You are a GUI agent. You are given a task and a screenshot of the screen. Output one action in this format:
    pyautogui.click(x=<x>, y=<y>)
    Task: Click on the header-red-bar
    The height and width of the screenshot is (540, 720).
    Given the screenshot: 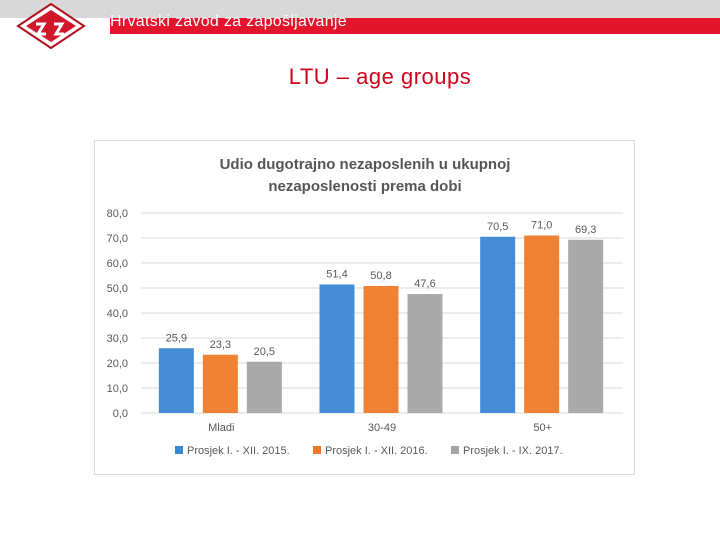 What is the action you would take?
    pyautogui.click(x=415, y=26)
    